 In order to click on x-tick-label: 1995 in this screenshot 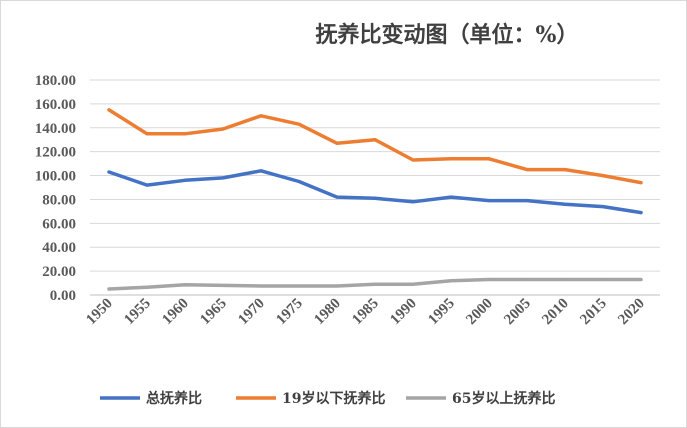, I will do `click(441, 312)`.